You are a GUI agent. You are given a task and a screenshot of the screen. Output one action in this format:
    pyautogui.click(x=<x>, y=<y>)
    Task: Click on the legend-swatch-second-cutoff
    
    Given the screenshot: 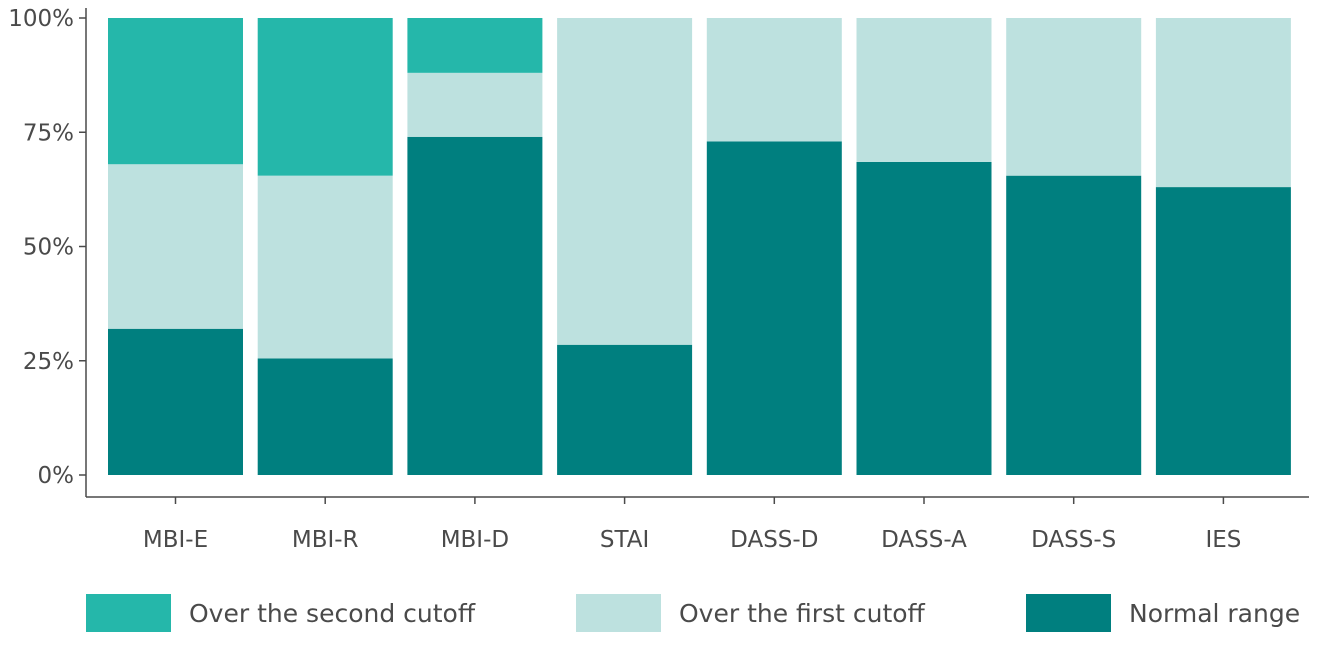 What is the action you would take?
    pyautogui.click(x=128, y=613)
    